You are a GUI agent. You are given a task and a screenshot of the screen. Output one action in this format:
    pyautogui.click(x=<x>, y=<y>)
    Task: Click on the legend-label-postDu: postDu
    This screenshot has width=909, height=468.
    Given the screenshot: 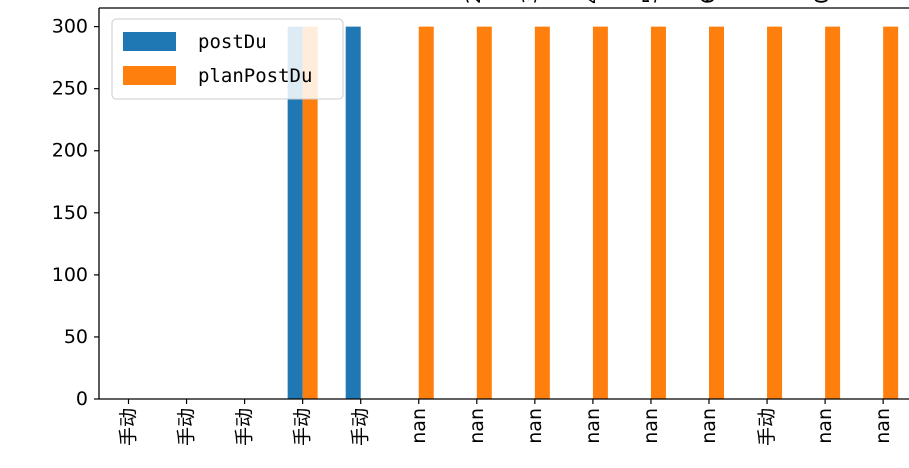 What is the action you would take?
    pyautogui.click(x=232, y=42)
    